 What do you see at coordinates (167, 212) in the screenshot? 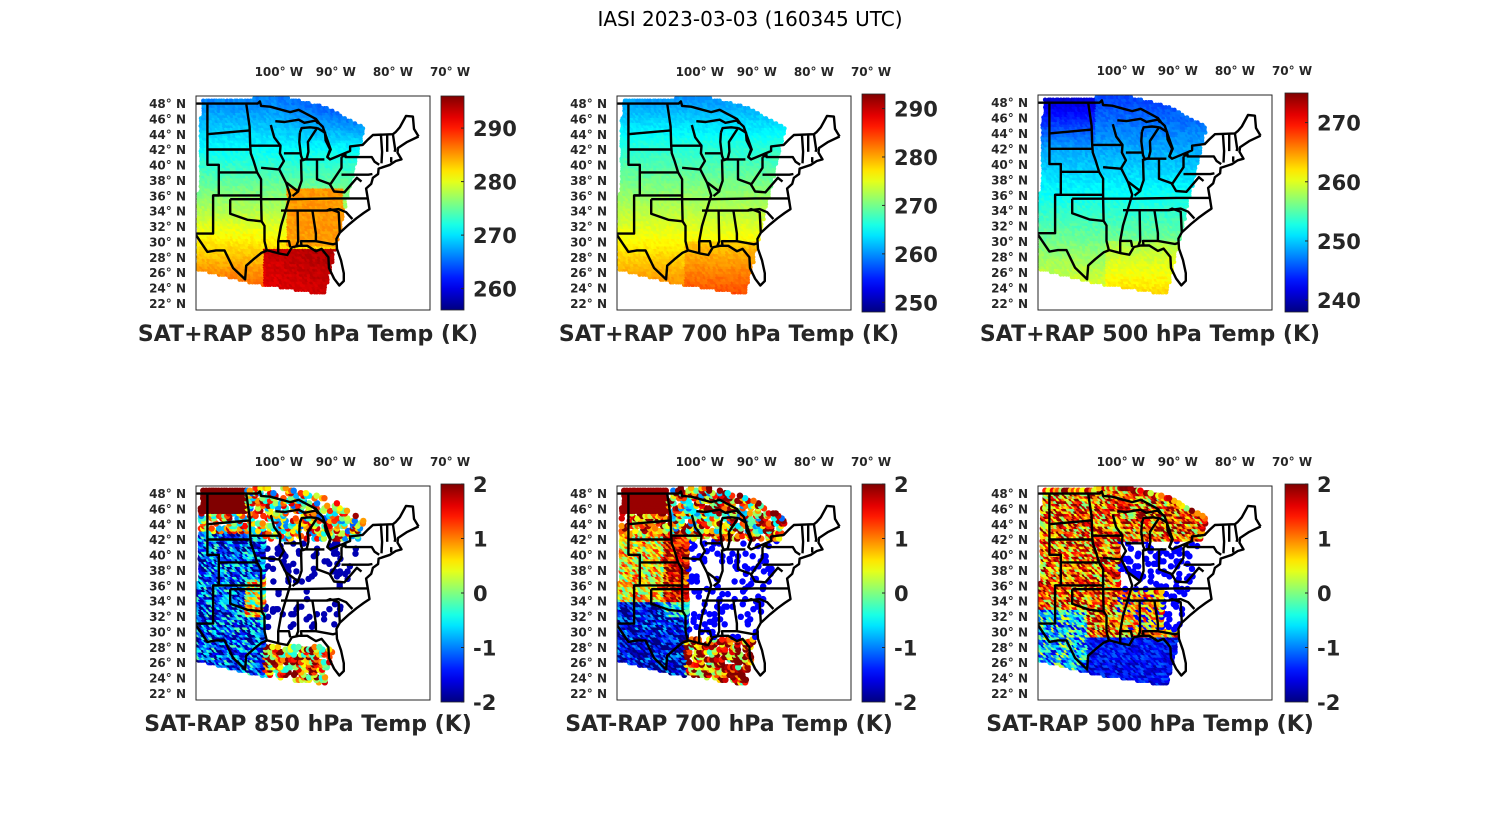
I see `y-tick-label: 34° N` at bounding box center [167, 212].